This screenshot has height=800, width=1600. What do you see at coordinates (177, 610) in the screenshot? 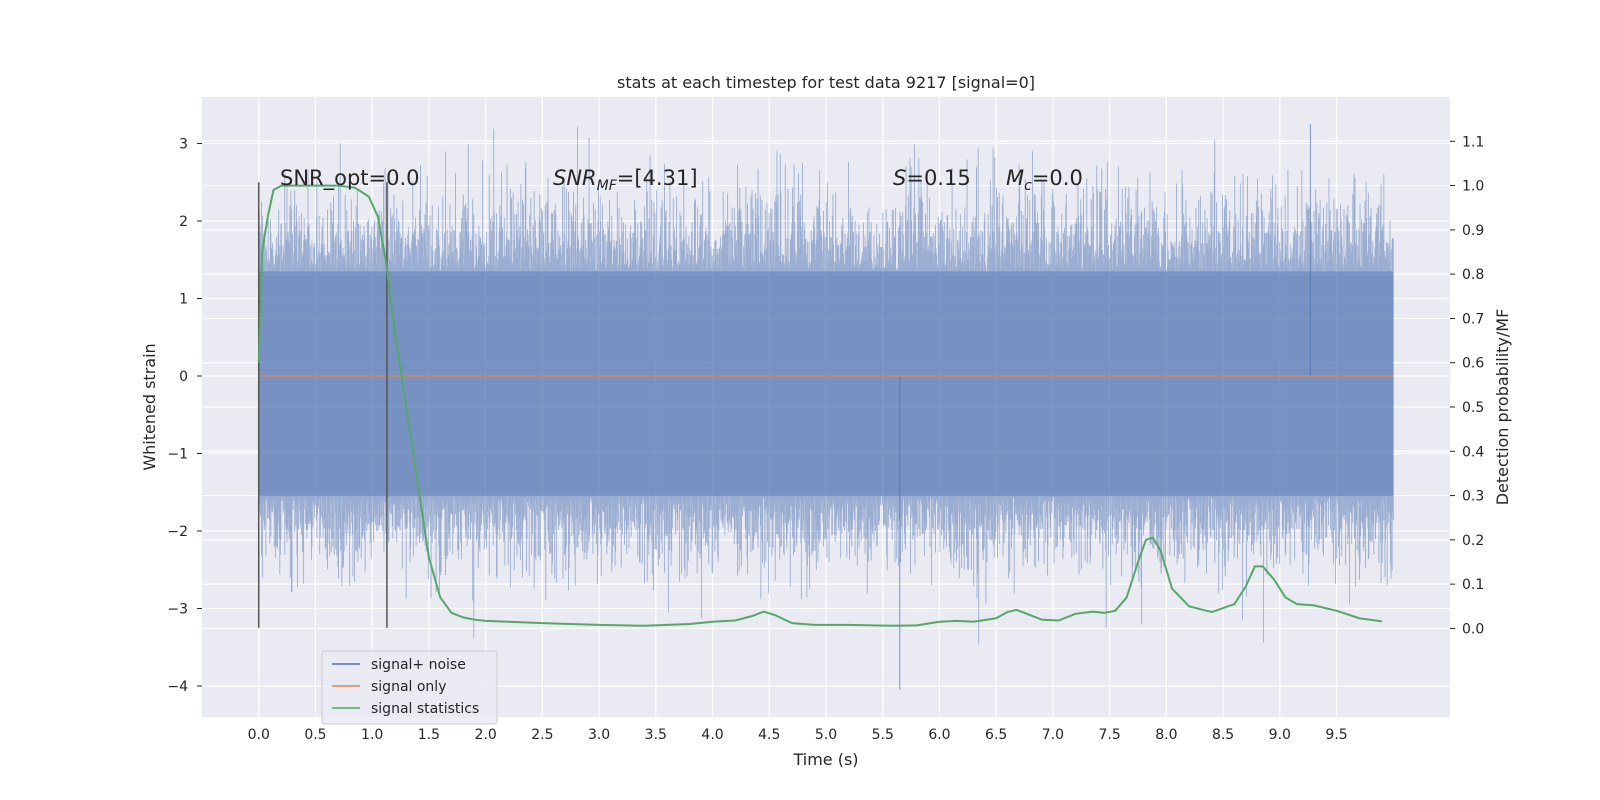
I see `y-tick-label: −3` at bounding box center [177, 610].